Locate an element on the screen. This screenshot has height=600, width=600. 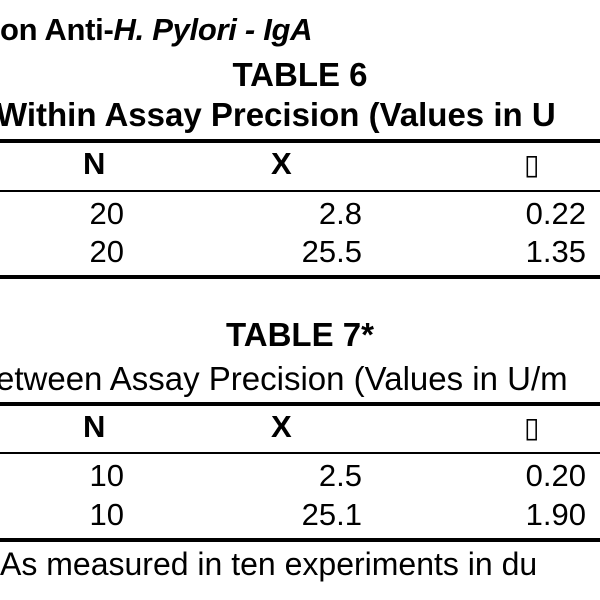
table-7-header-sd-icon: ▯ is located at coordinates (532, 427).